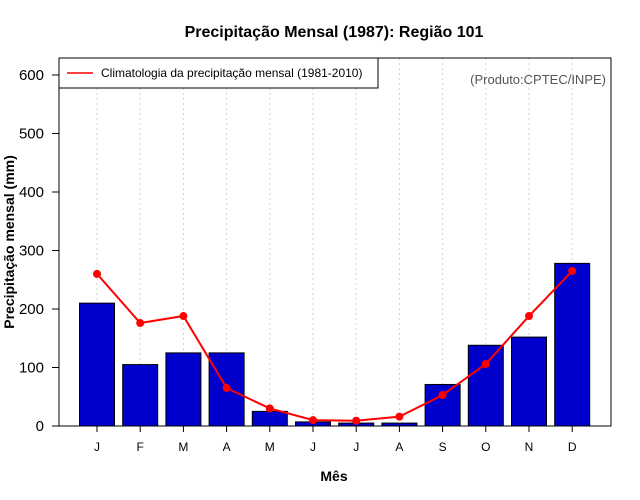 Image resolution: width=640 pixels, height=500 pixels. What do you see at coordinates (97, 447) in the screenshot?
I see `x-tick-label-1: J` at bounding box center [97, 447].